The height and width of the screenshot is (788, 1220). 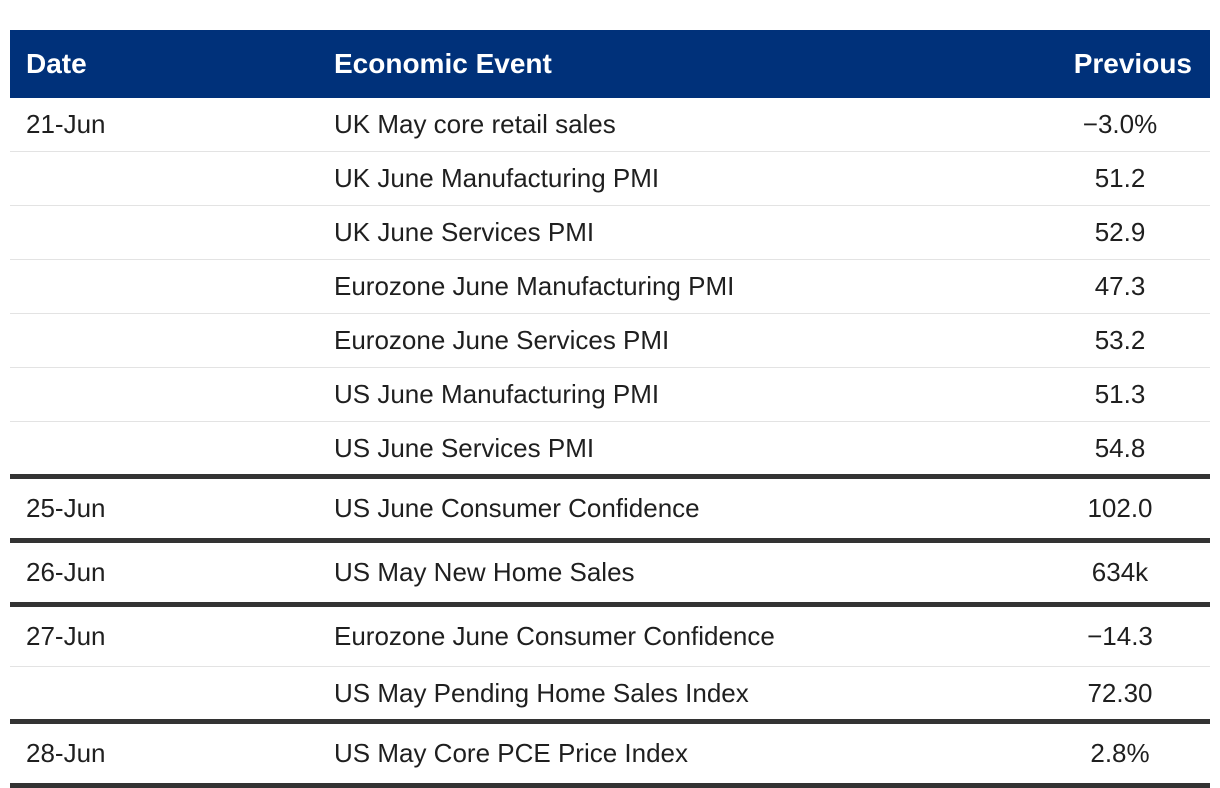 I want to click on date-cell: 21-Jun, so click(x=164, y=125).